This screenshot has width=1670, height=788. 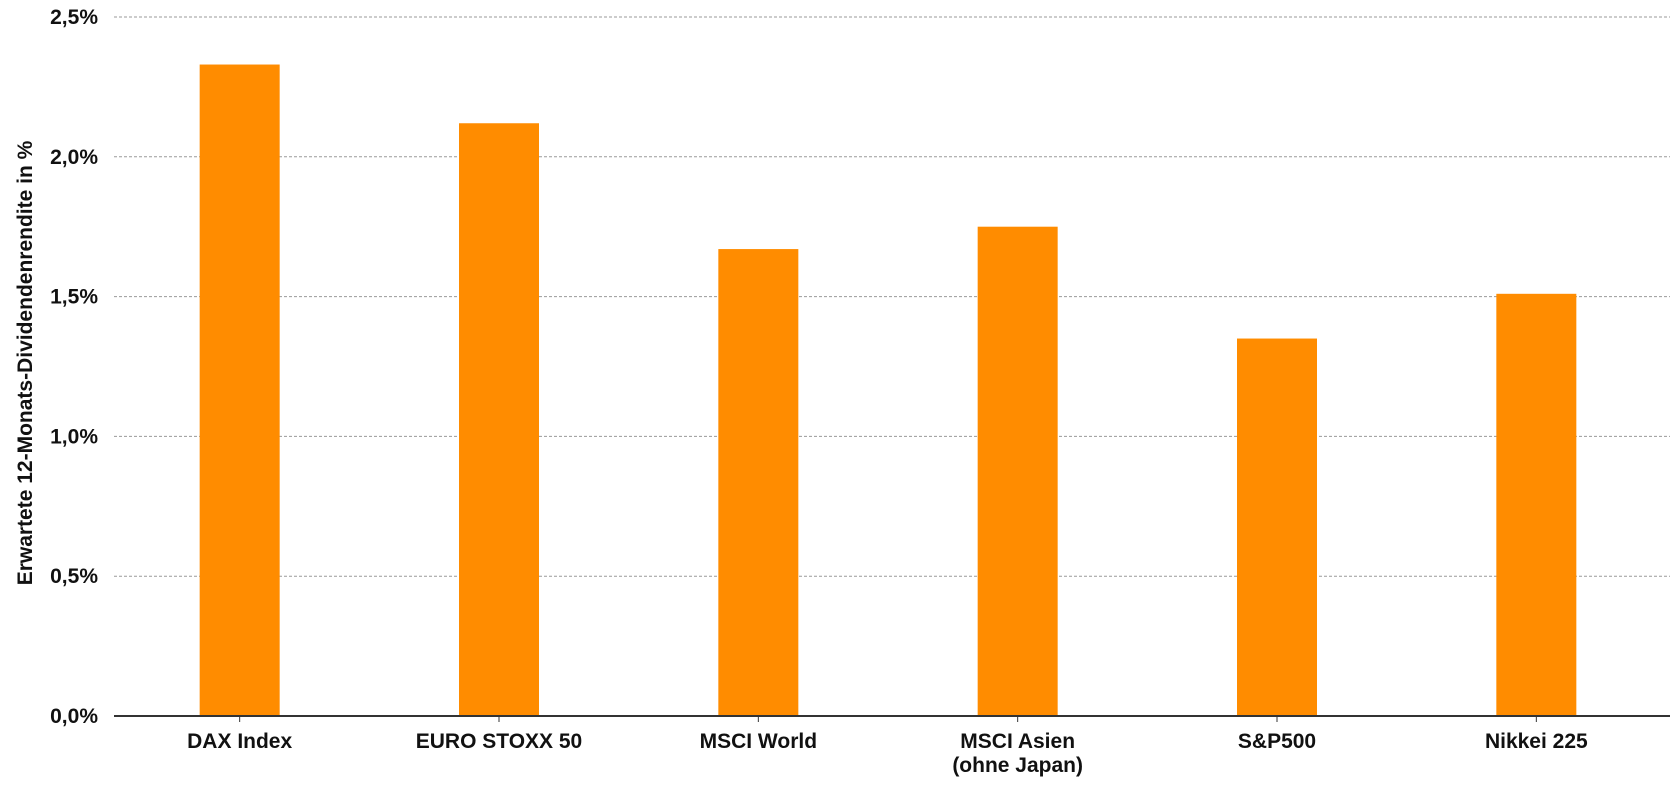 I want to click on x-tick-label: Nikkei 225, so click(x=1536, y=741).